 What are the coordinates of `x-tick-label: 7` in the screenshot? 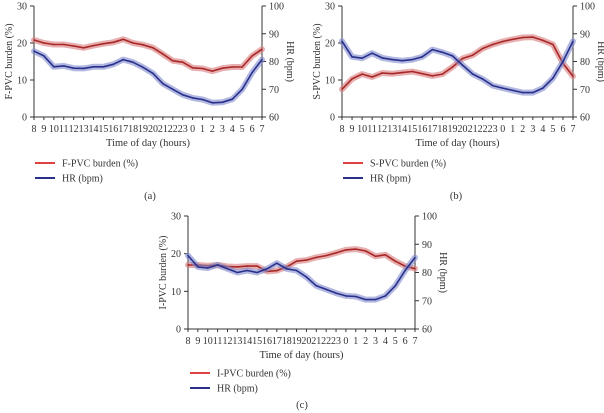 It's located at (573, 129).